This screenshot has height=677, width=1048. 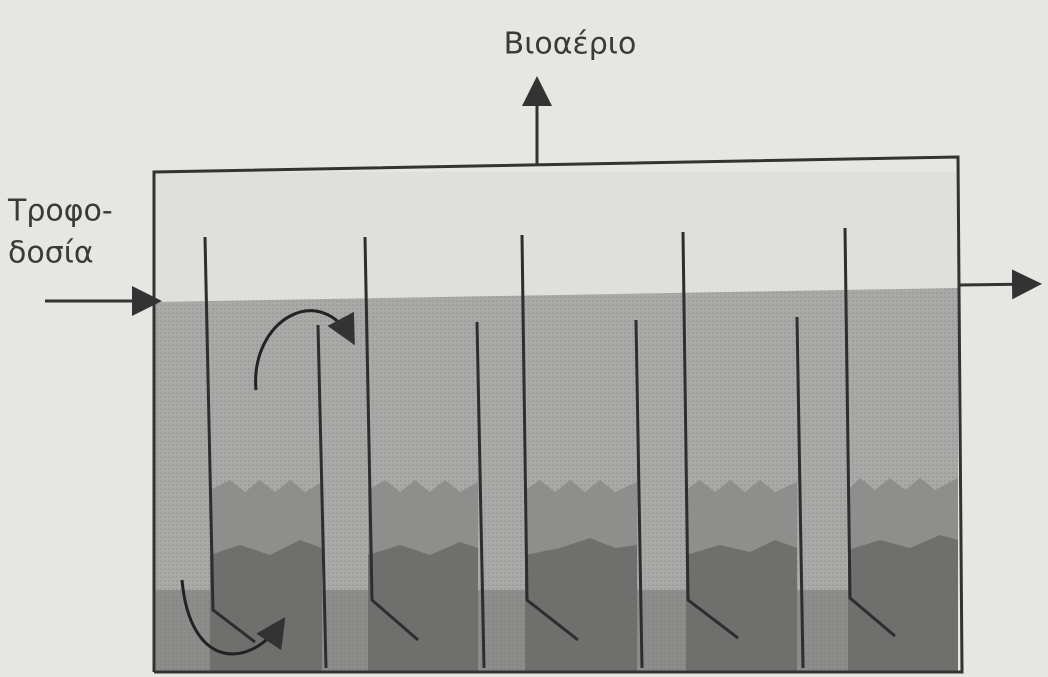 What do you see at coordinates (60, 211) in the screenshot?
I see `feed-label: Τροφο-` at bounding box center [60, 211].